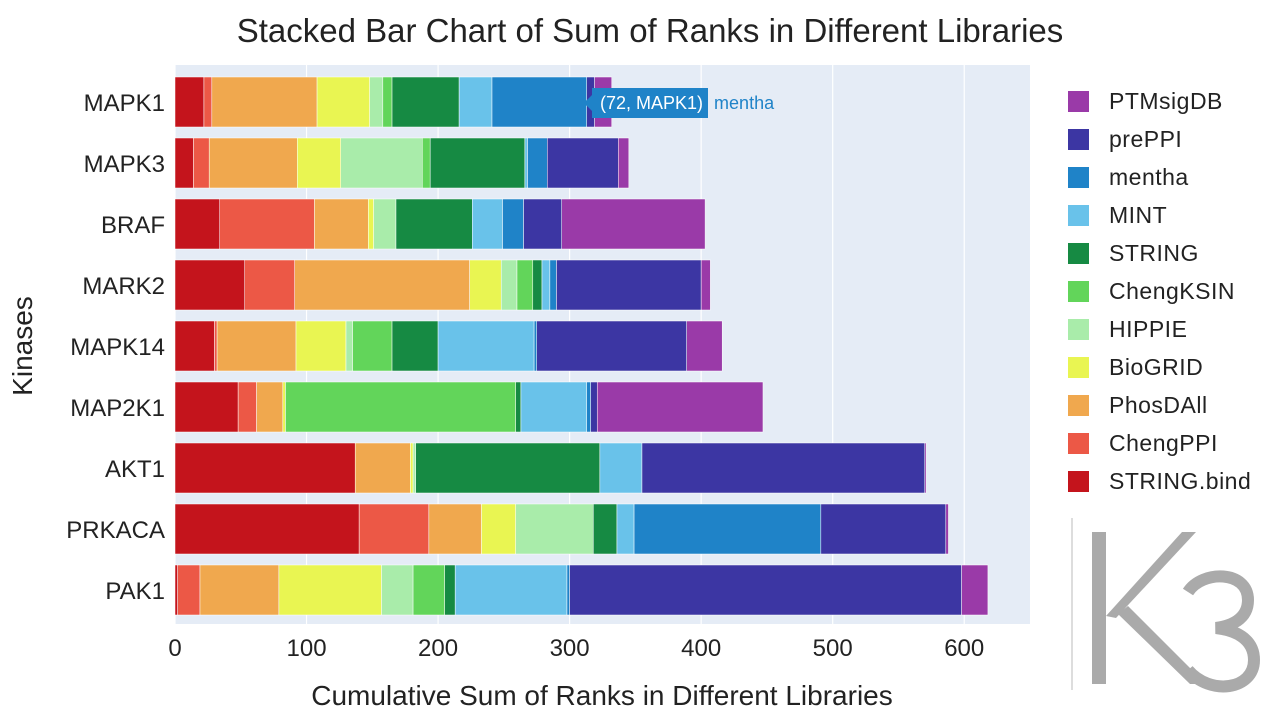 This screenshot has width=1280, height=720. I want to click on bar-segment-mint-braf, so click(487, 224).